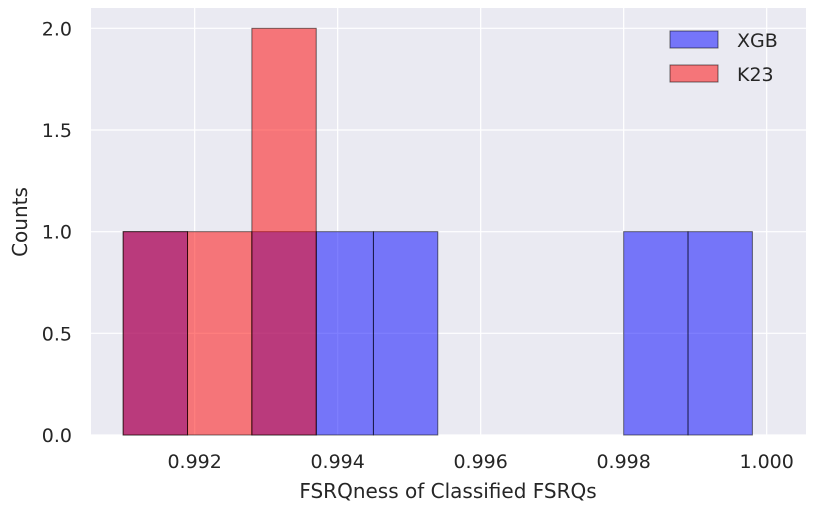 The image size is (831, 511). I want to click on y-tick-label: 1.5, so click(57, 131).